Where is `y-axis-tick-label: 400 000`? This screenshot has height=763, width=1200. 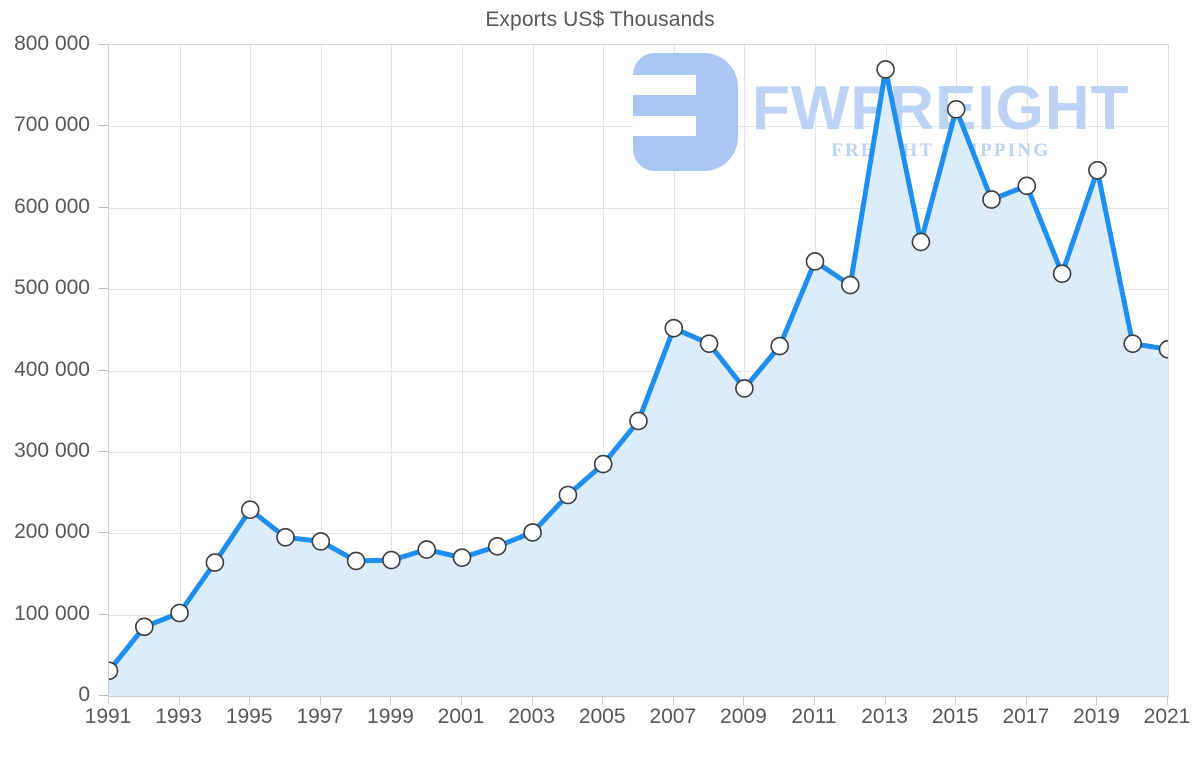 y-axis-tick-label: 400 000 is located at coordinates (52, 369).